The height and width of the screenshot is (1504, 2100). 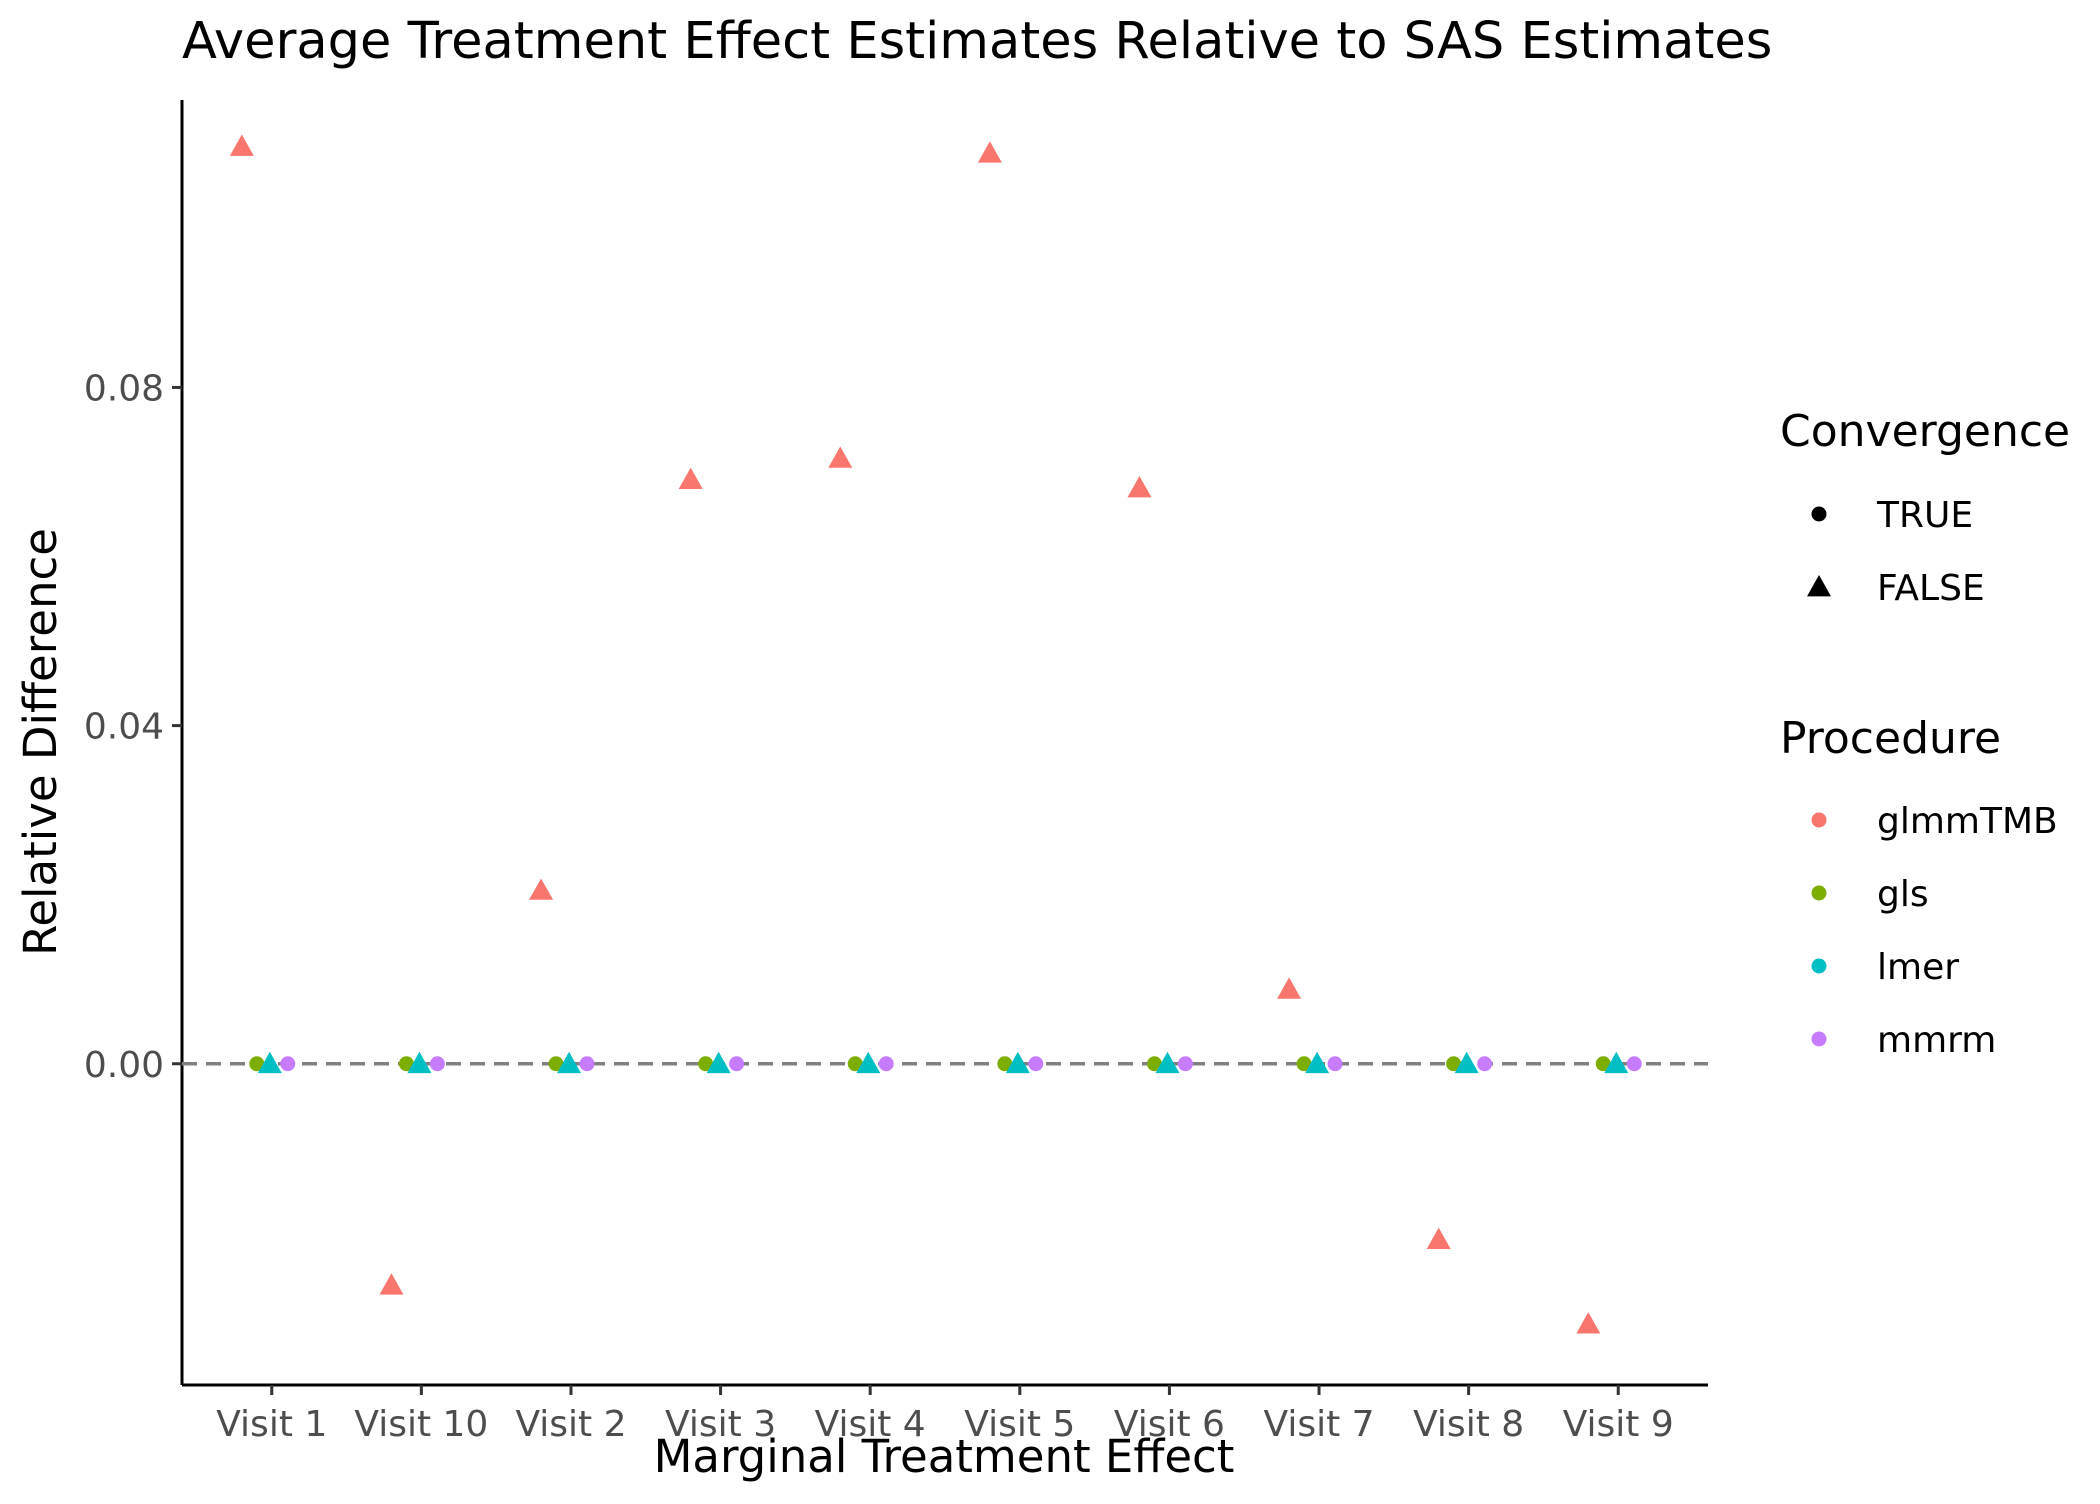 What do you see at coordinates (1819, 820) in the screenshot?
I see `legend-key-glmmtmb` at bounding box center [1819, 820].